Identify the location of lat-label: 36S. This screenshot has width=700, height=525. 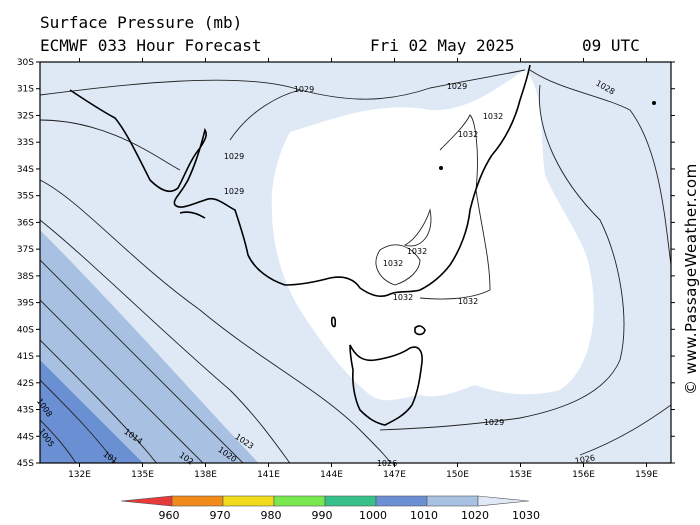
(25, 223).